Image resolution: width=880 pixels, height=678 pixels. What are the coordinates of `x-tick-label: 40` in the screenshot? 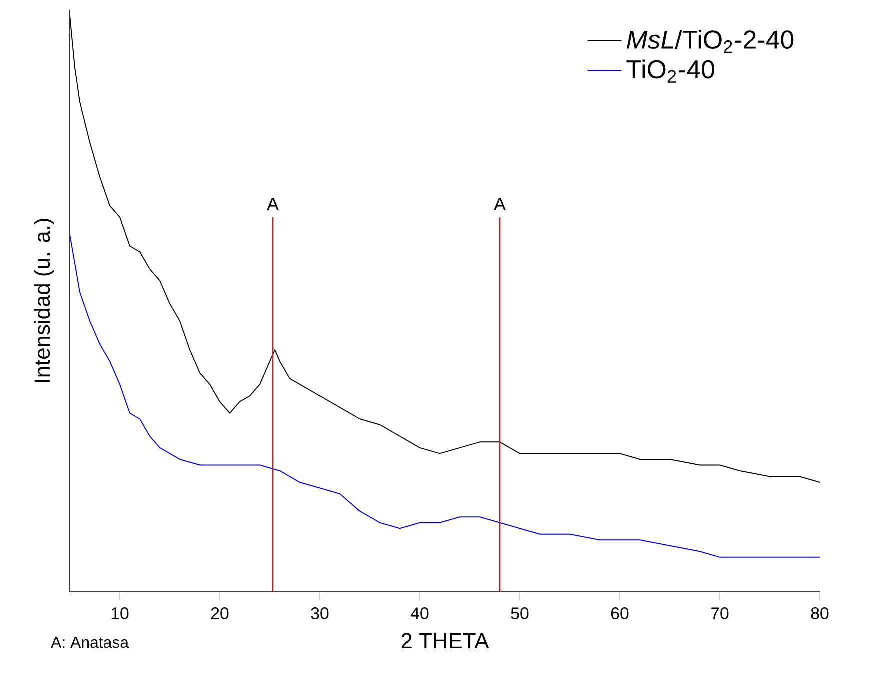 It's located at (419, 614).